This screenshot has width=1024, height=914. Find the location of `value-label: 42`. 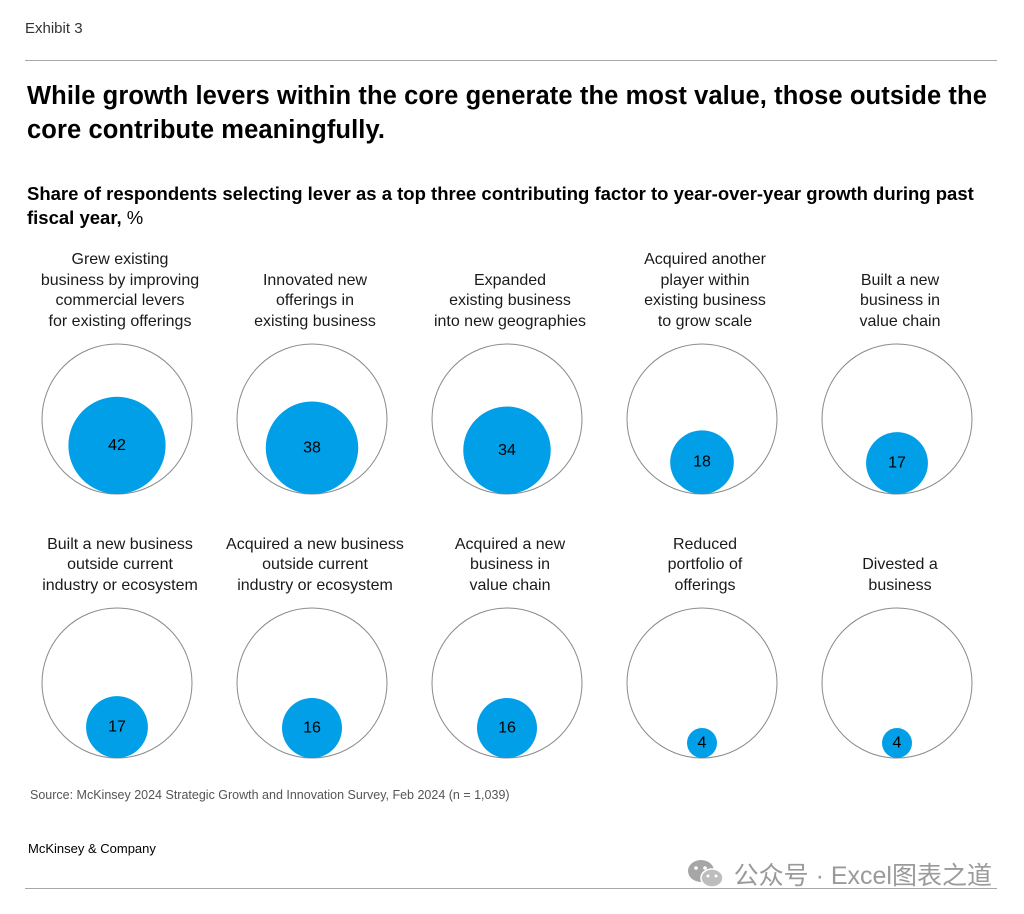

value-label: 42 is located at coordinates (117, 445).